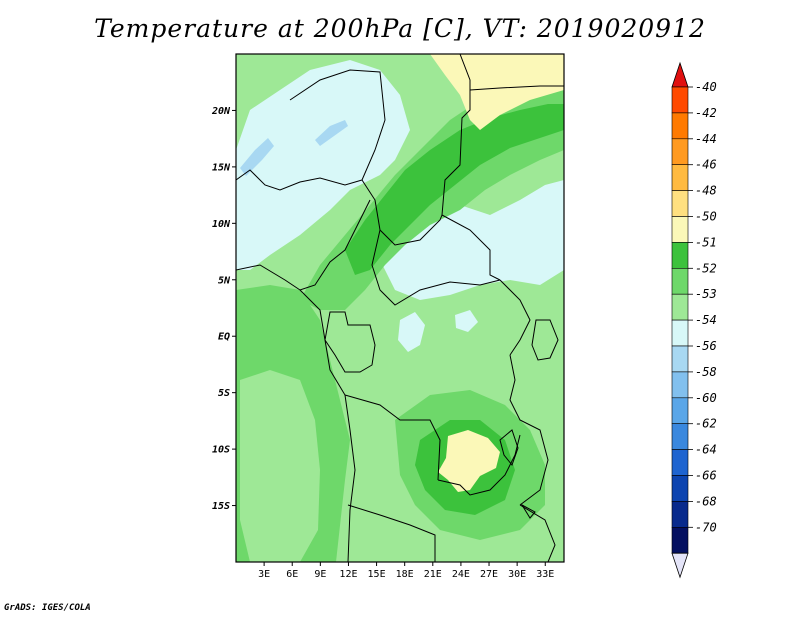 This screenshot has width=800, height=618. I want to click on y-tick-label: 15N, so click(221, 167).